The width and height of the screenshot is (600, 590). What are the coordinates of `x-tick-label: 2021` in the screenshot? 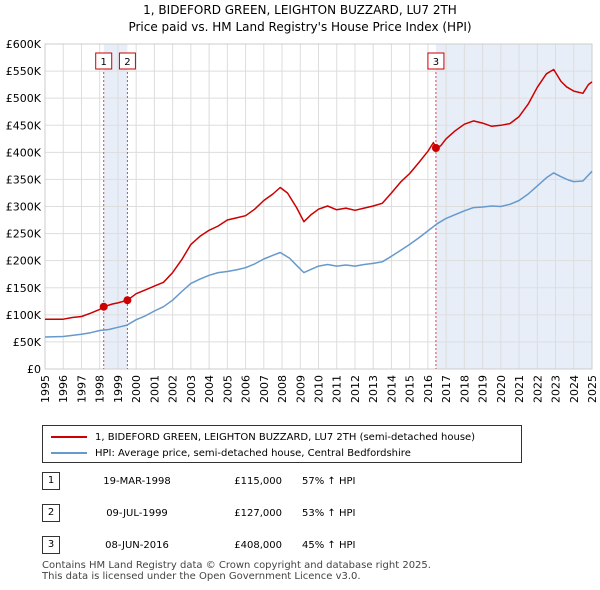 It's located at (519, 389).